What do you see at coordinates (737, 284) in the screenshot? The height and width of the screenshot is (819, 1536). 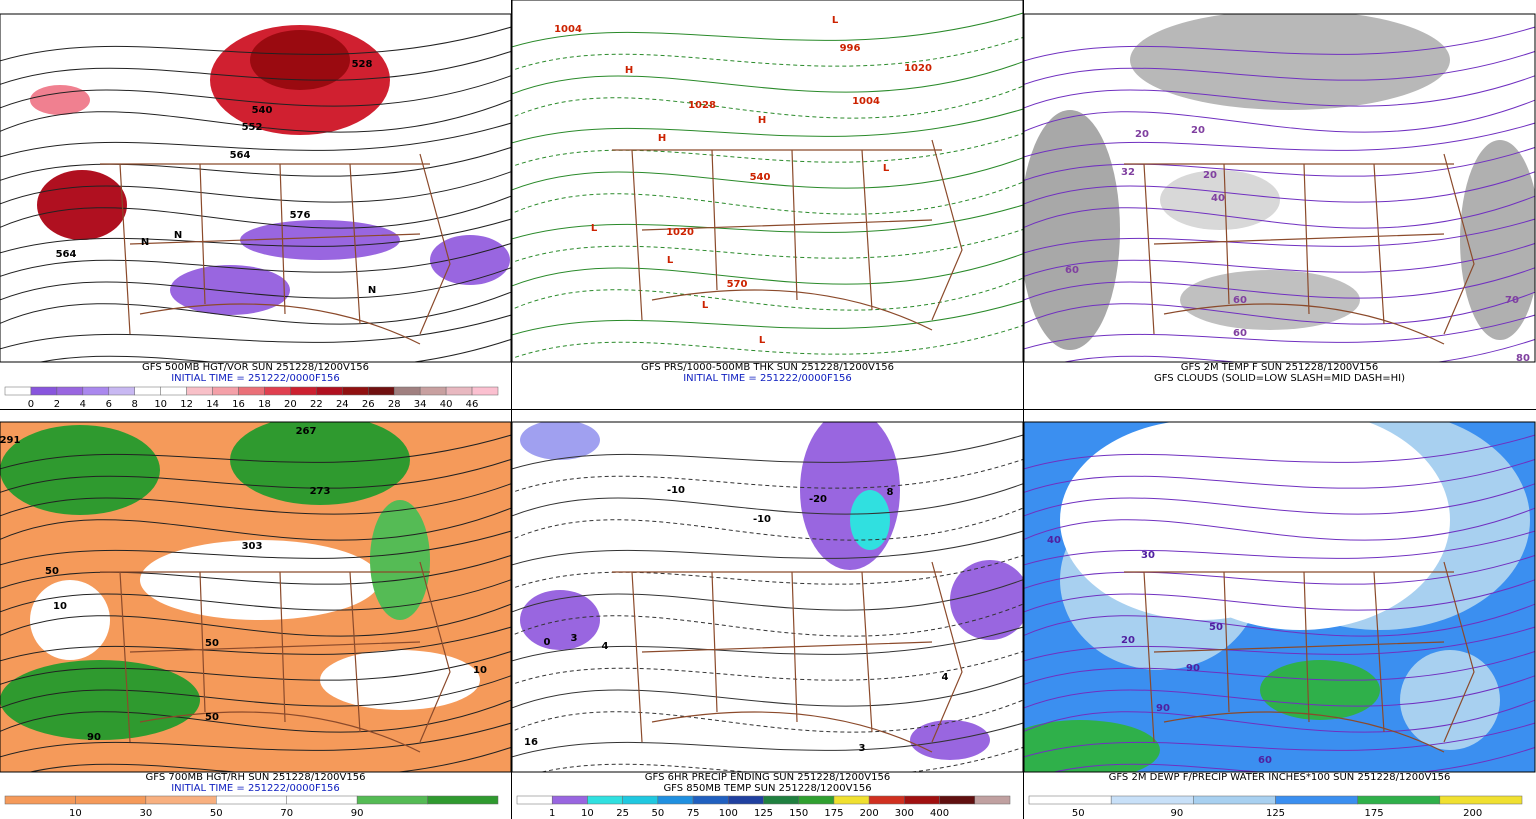 I see `map-label: 570` at bounding box center [737, 284].